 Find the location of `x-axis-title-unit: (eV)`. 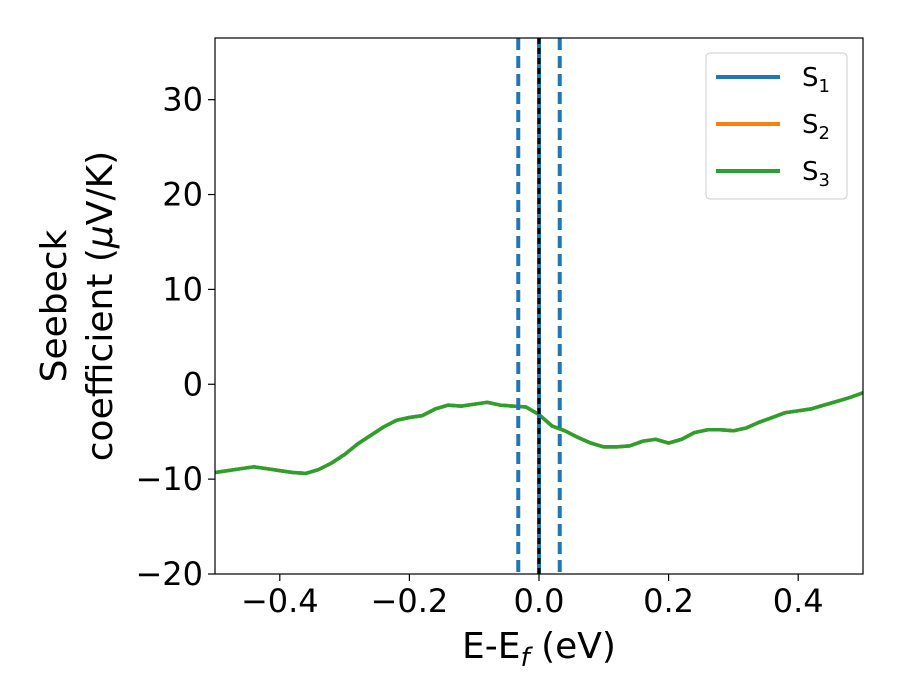

x-axis-title-unit: (eV) is located at coordinates (573, 646).